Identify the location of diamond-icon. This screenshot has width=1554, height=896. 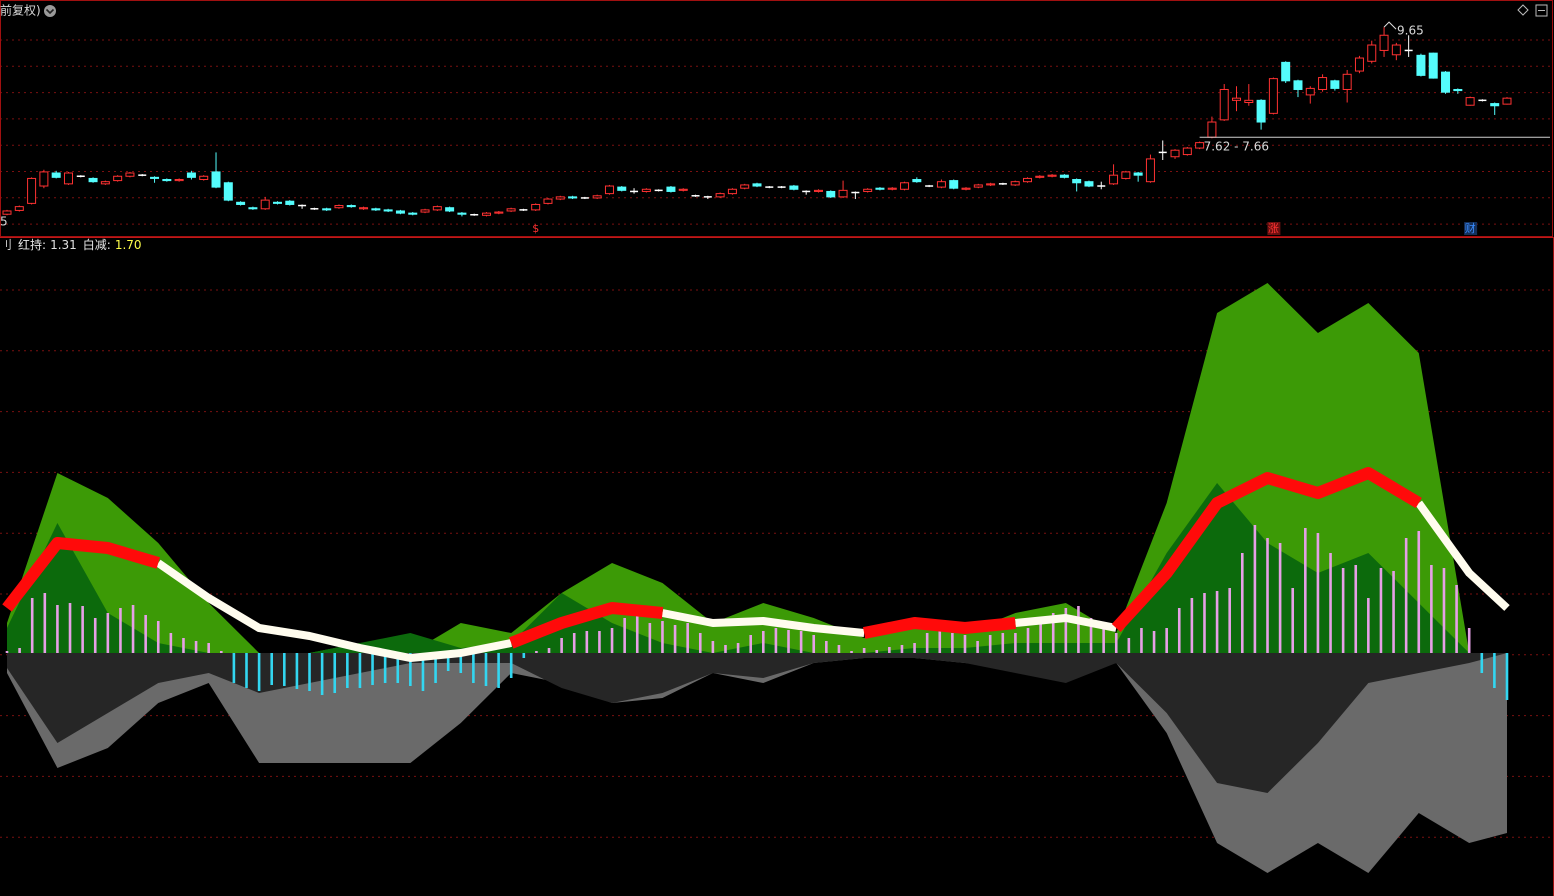
(1523, 10).